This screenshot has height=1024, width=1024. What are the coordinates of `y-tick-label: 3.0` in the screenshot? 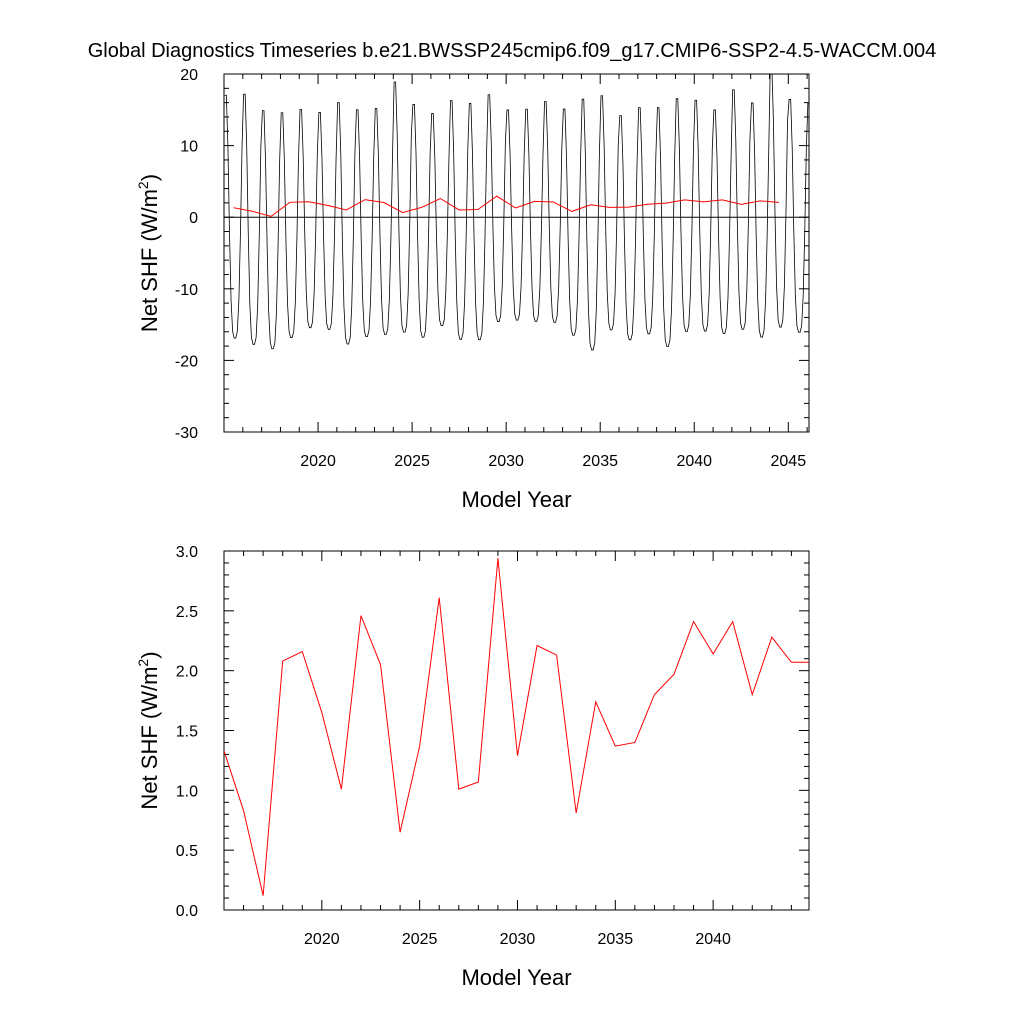 It's located at (187, 552).